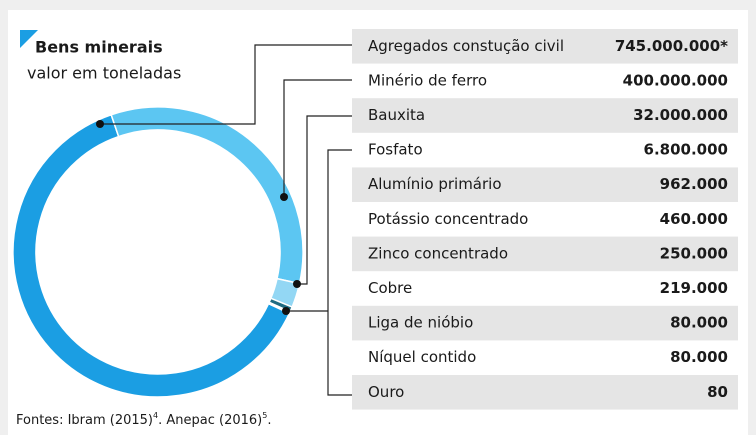 This screenshot has height=435, width=756. Describe the element at coordinates (269, 420) in the screenshot. I see `source-part: .` at that location.